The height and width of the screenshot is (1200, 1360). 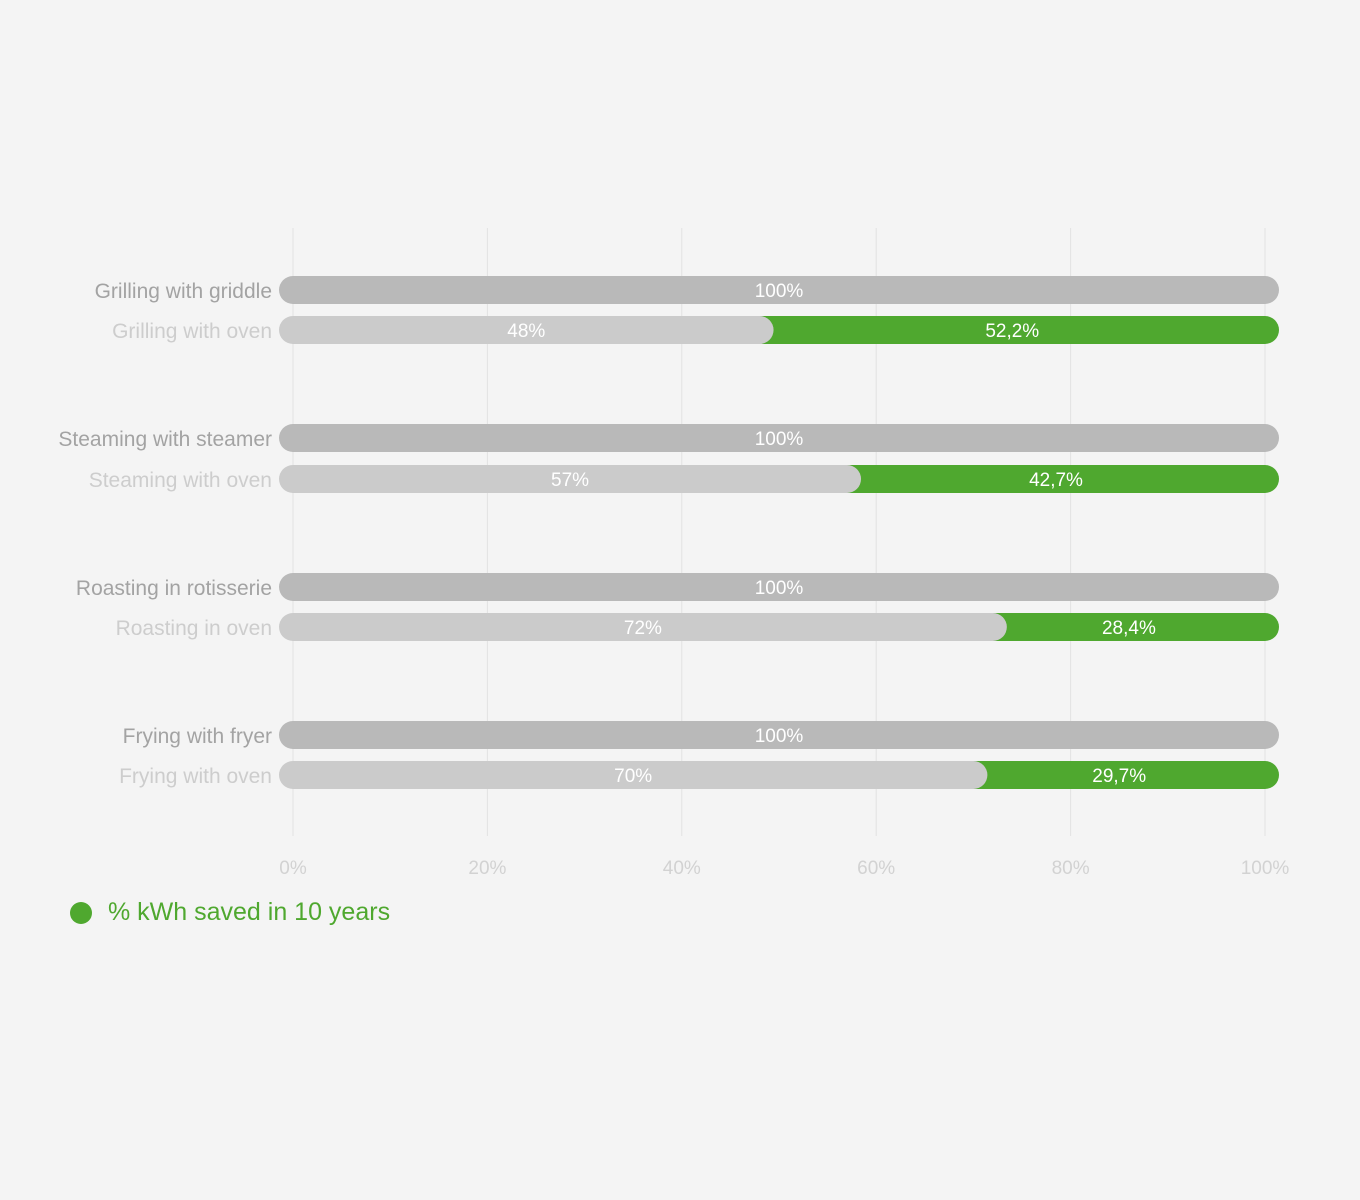 What do you see at coordinates (174, 588) in the screenshot?
I see `row-label: Roasting in rotisserie` at bounding box center [174, 588].